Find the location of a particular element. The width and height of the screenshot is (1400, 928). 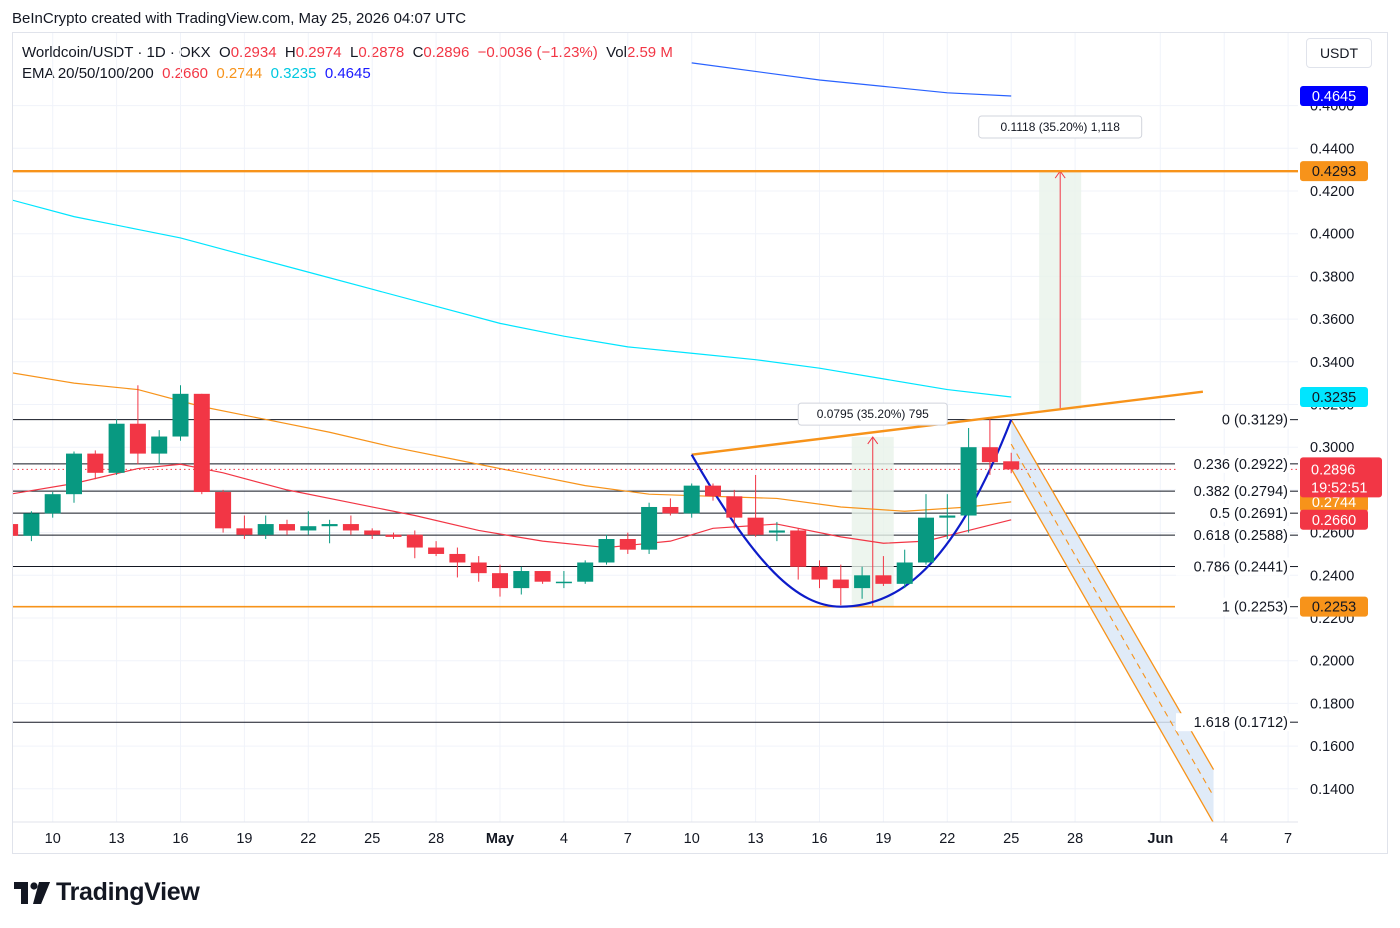

legend-ema200: 0.4645 is located at coordinates (347, 73).